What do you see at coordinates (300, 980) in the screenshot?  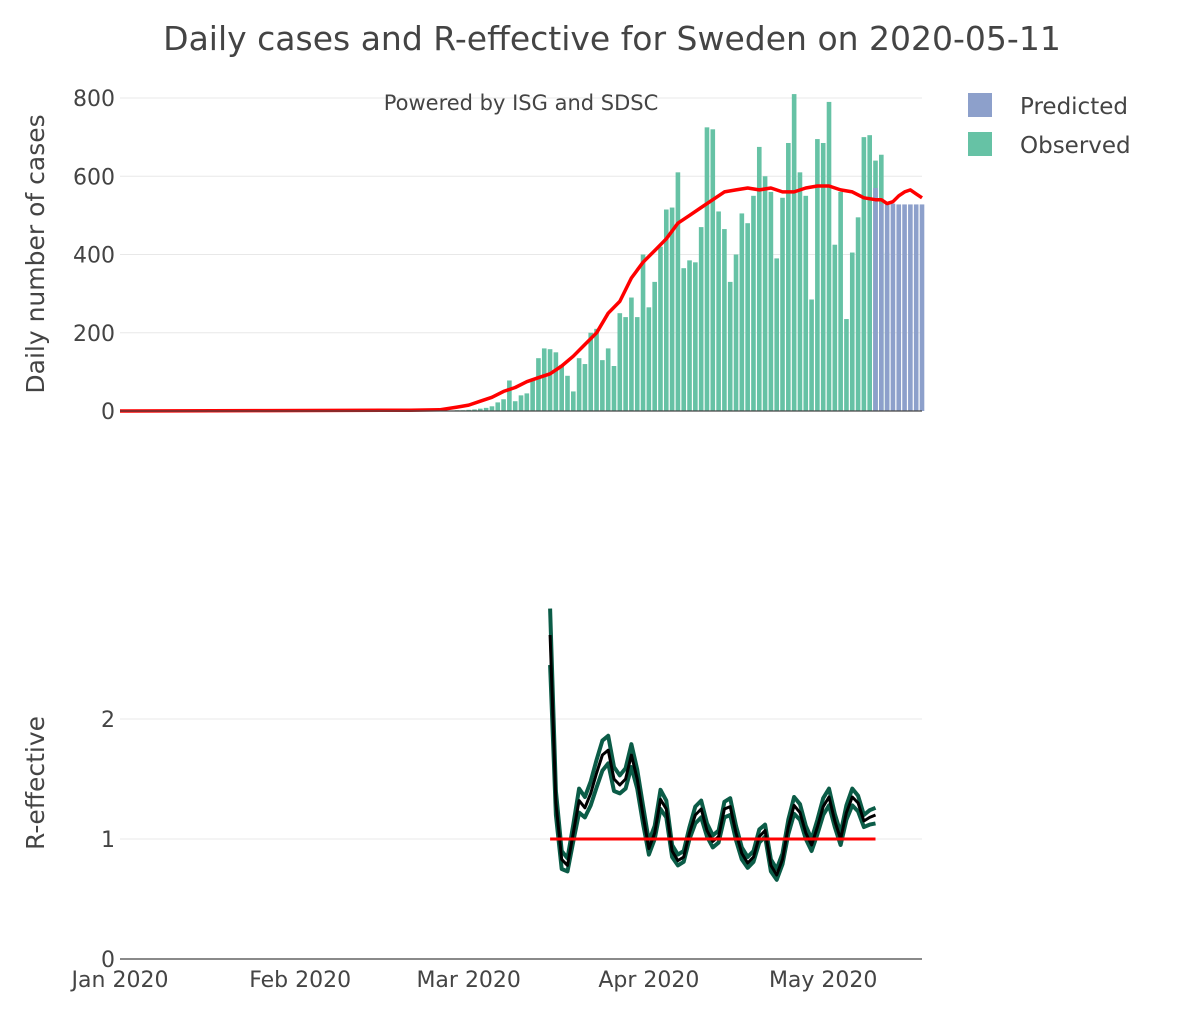 I see `x-tick-label: Feb 2020` at bounding box center [300, 980].